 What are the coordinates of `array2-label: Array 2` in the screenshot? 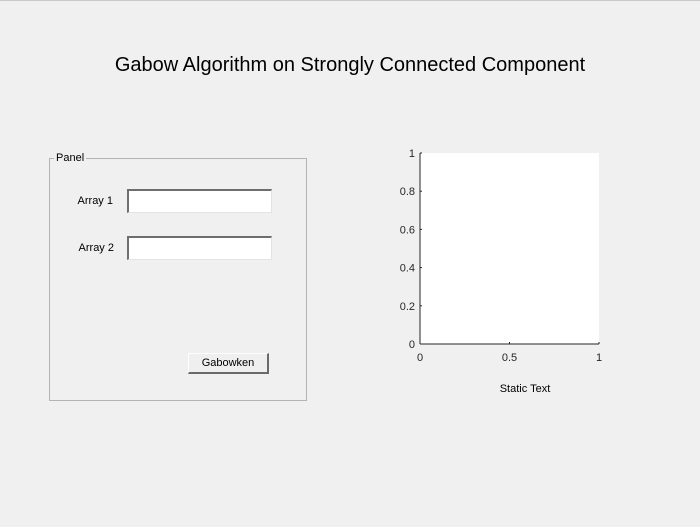 It's located at (96, 248).